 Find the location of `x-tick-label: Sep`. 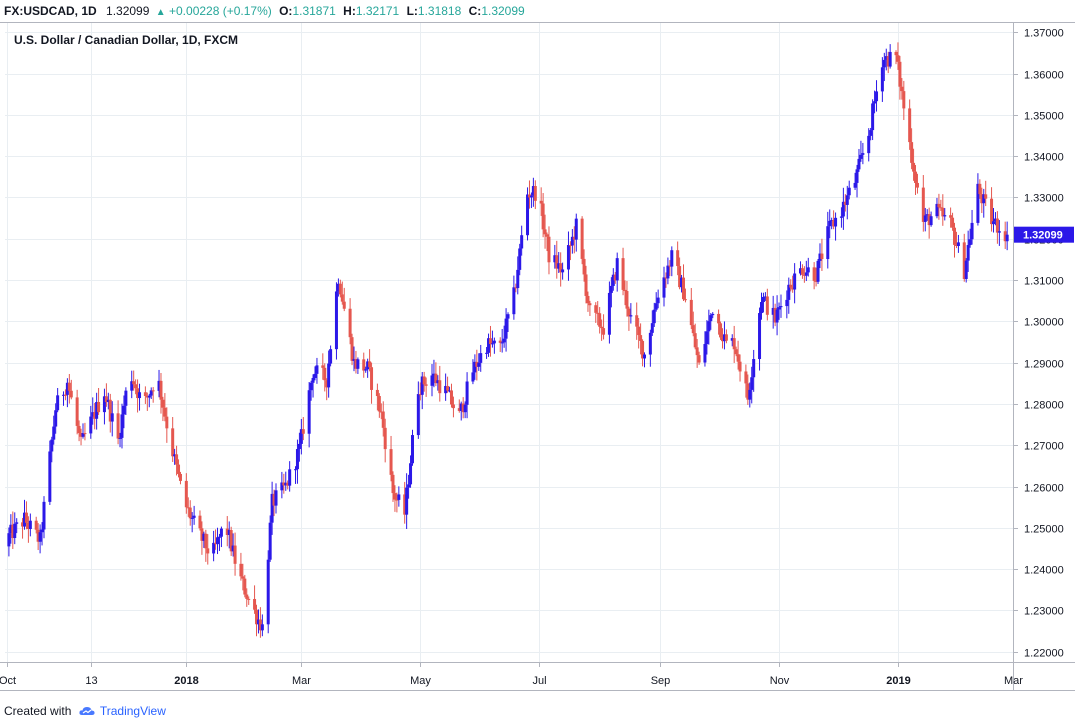

x-tick-label: Sep is located at coordinates (661, 681).